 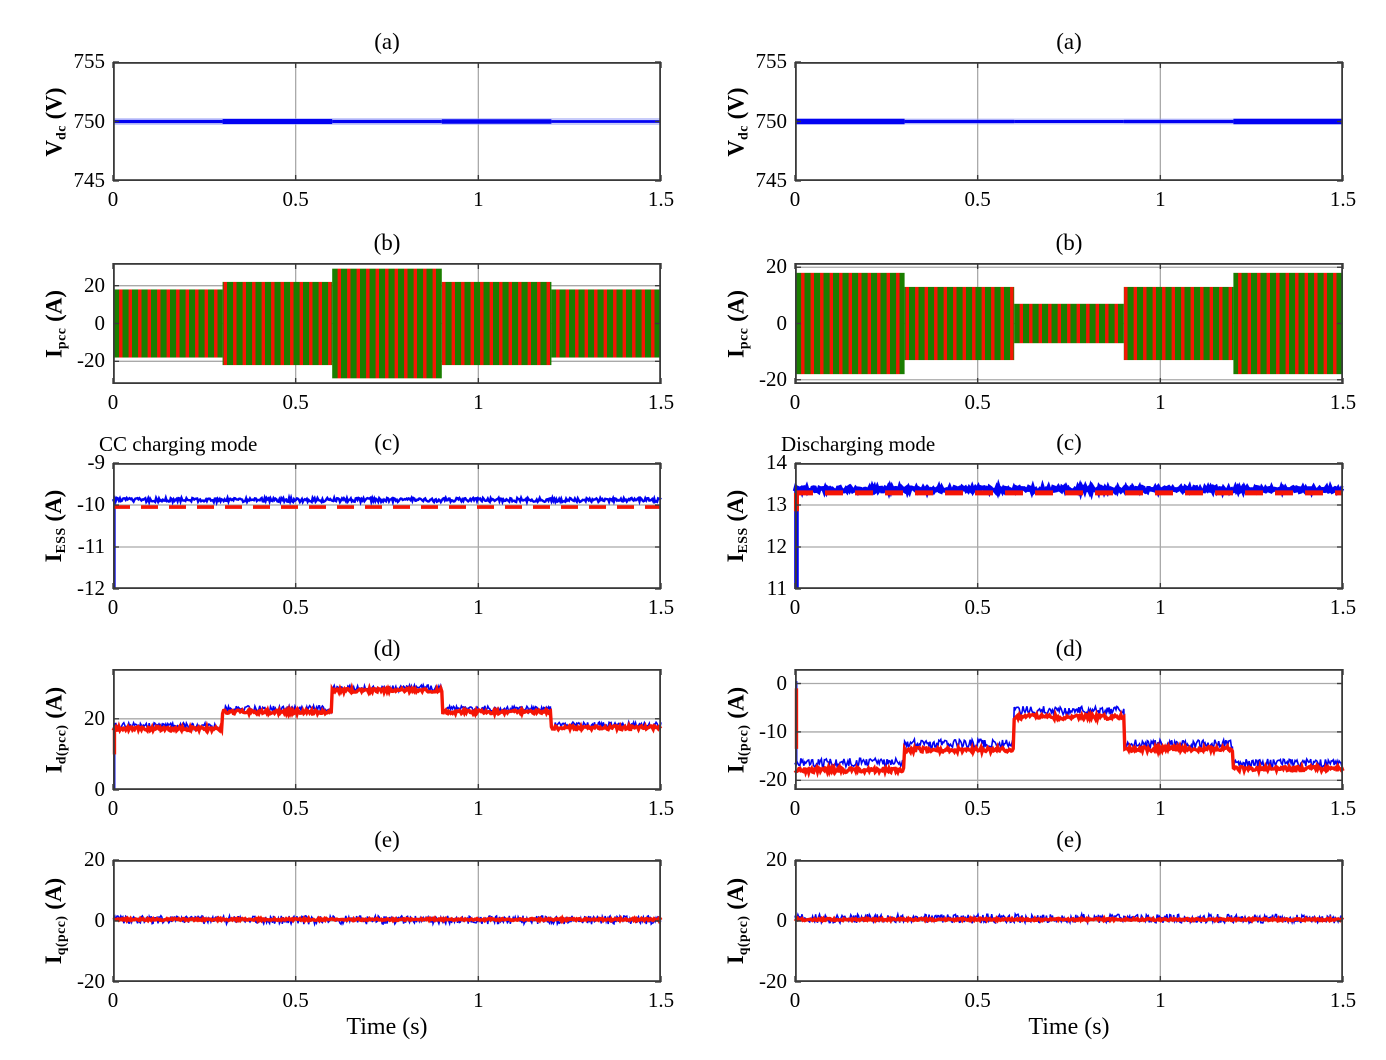 I want to click on y-tick-label: 13, so click(x=776, y=504).